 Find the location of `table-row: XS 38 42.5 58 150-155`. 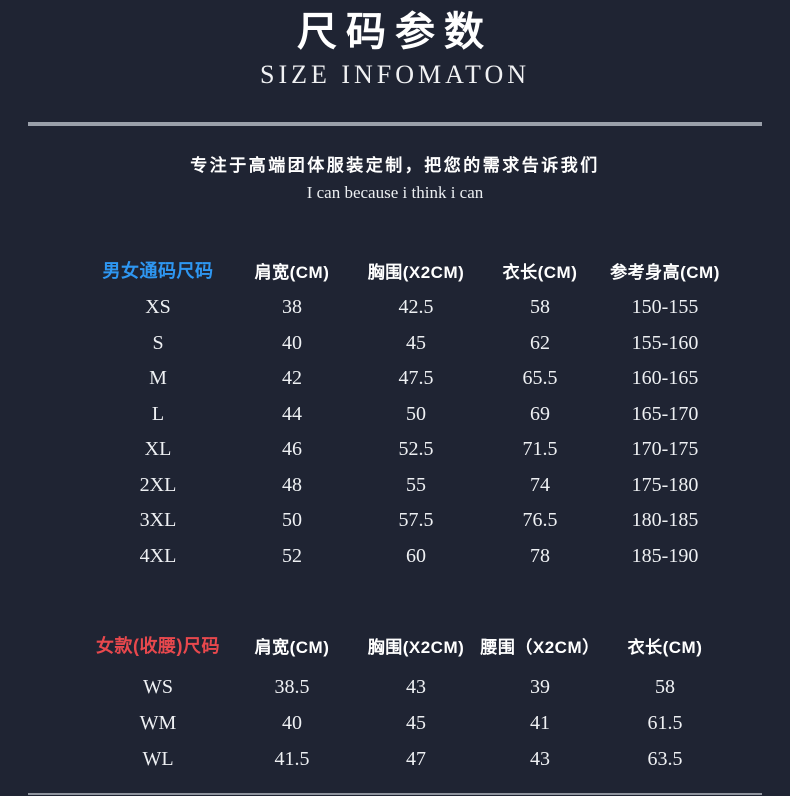

table-row: XS 38 42.5 58 150-155 is located at coordinates (407, 308).